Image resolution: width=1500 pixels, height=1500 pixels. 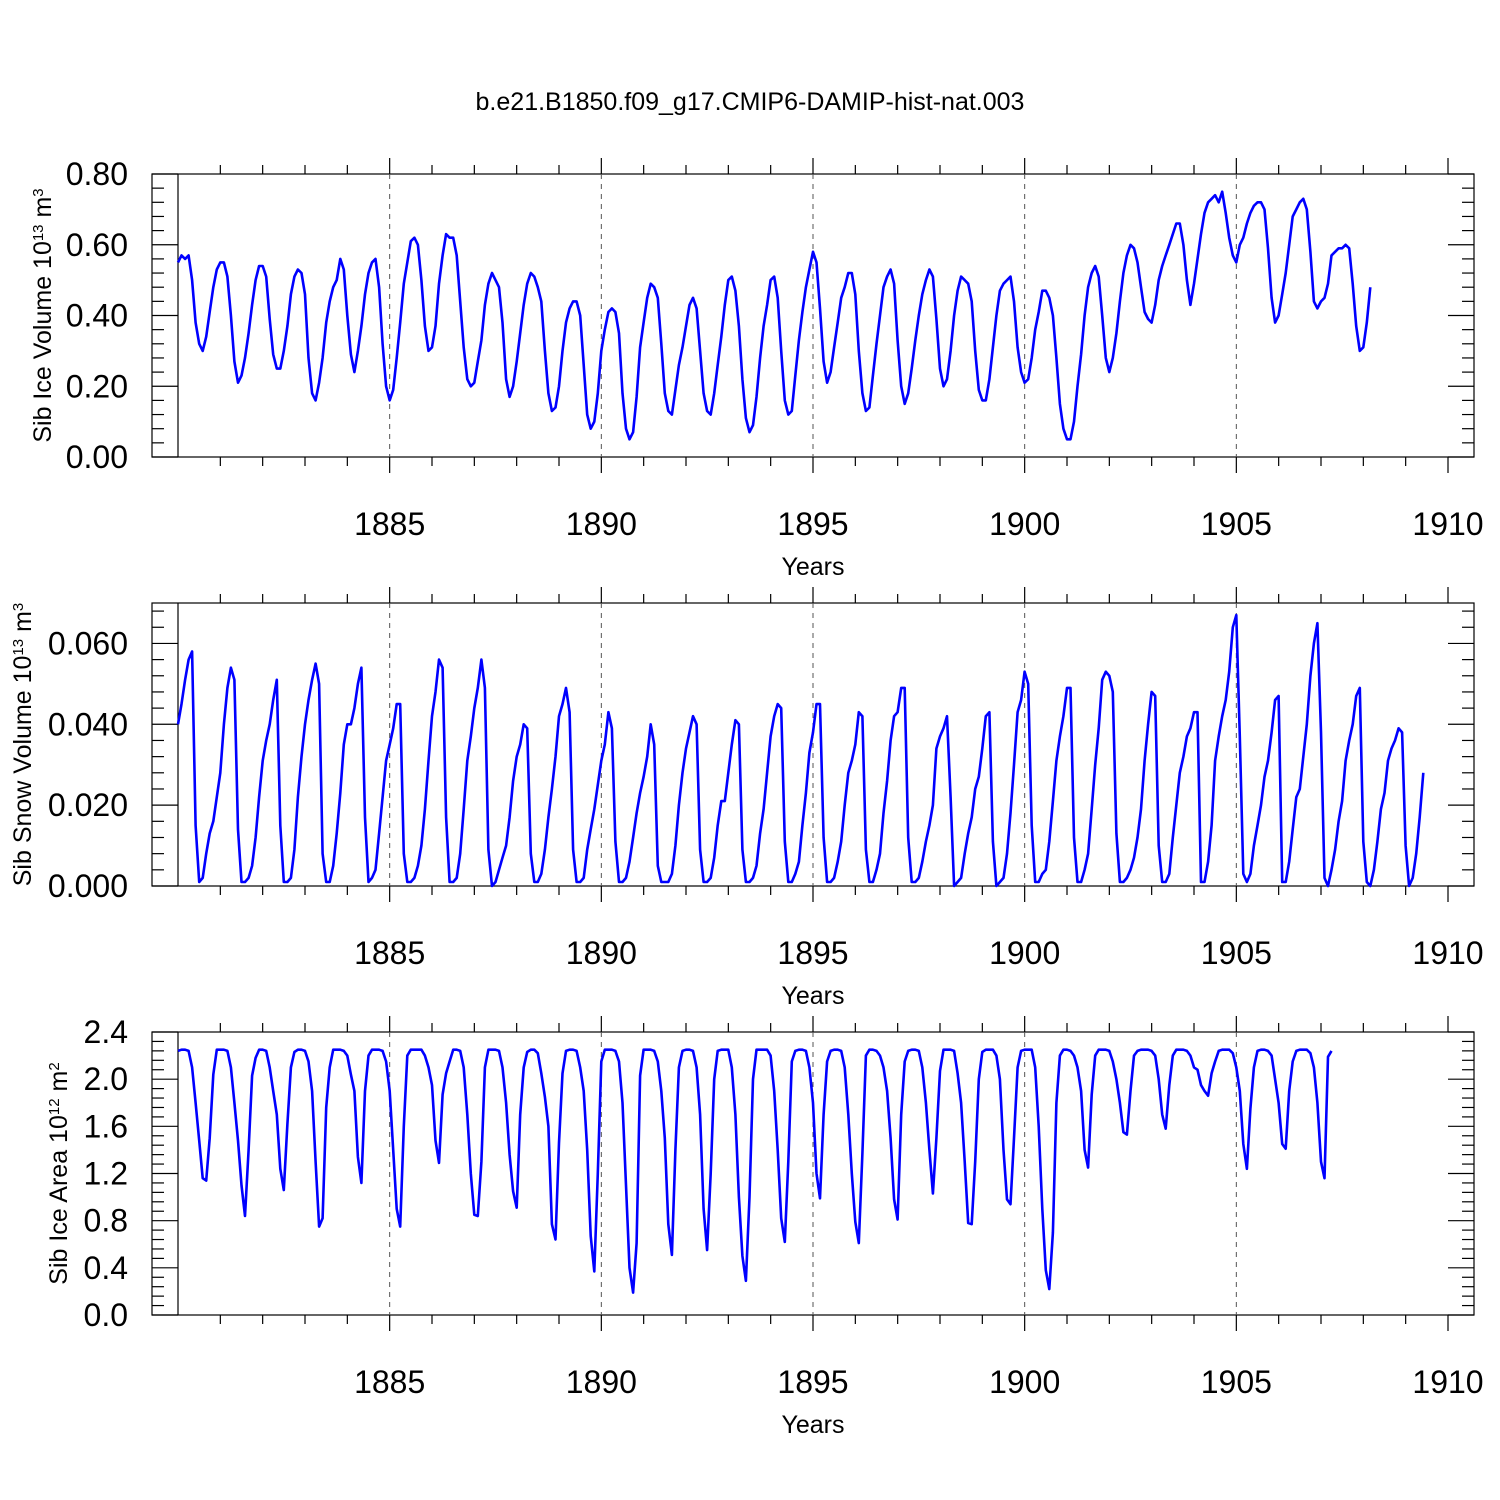 I want to click on y-axis-label: Sib Ice Volume 1013 m3, so click(x=43, y=315).